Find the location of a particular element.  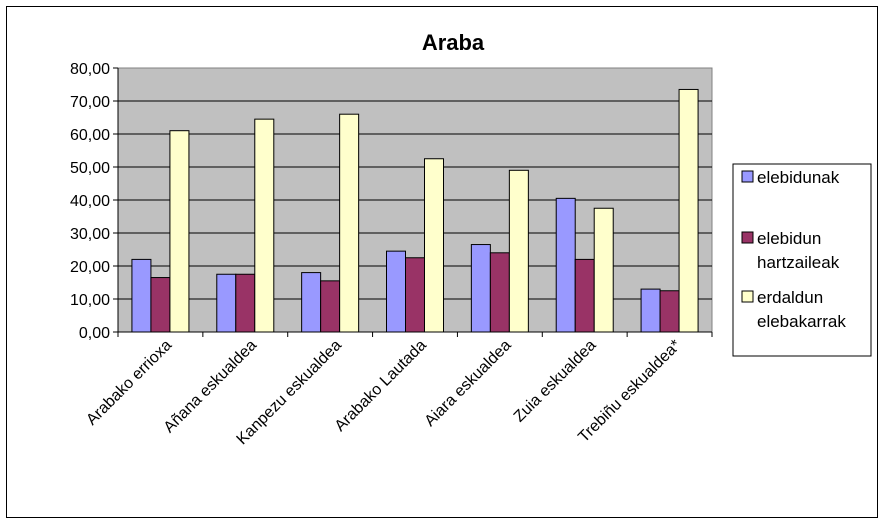

x-tick-label: Añana eskualdea is located at coordinates (211, 387).